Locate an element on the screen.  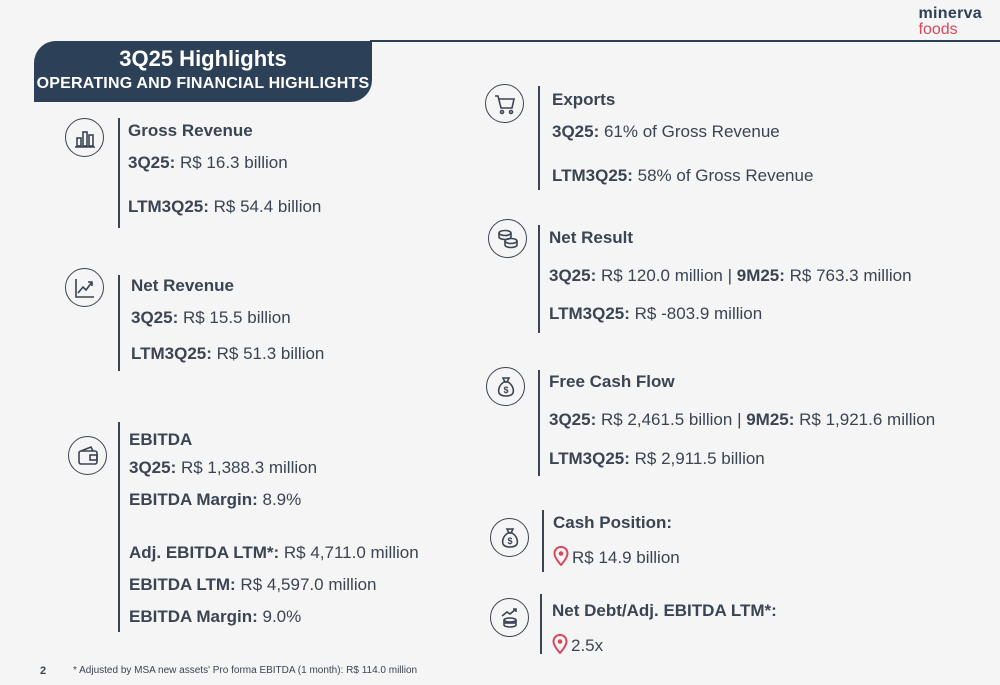
header-rule is located at coordinates (685, 41).